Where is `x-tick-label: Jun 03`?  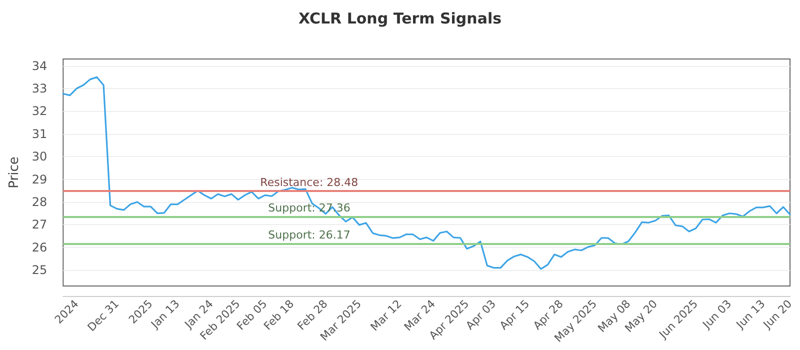
x-tick-label: Jun 03 is located at coordinates (717, 314).